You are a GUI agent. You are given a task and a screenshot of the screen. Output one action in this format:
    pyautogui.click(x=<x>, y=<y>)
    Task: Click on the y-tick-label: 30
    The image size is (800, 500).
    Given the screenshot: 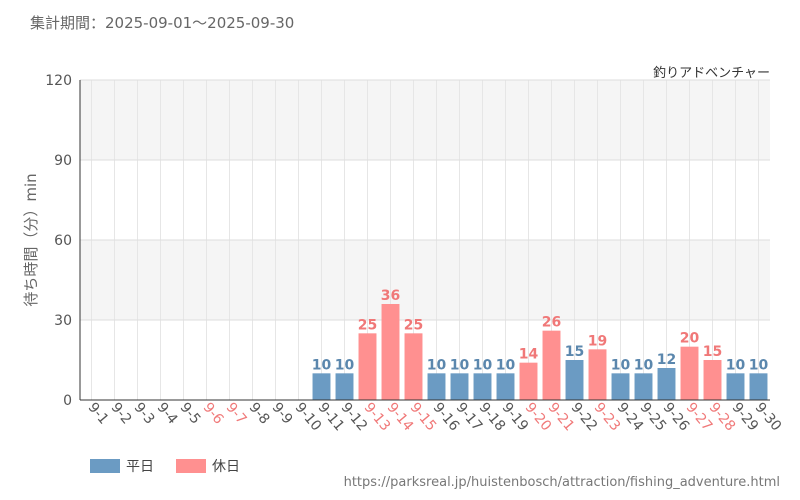 What is the action you would take?
    pyautogui.click(x=63, y=321)
    